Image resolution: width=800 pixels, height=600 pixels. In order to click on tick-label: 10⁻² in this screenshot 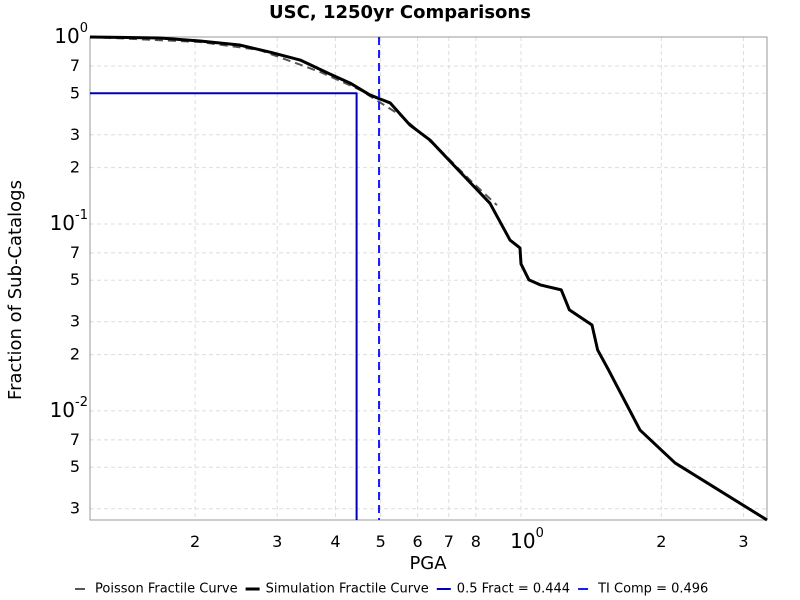, I will do `click(69, 407)`.